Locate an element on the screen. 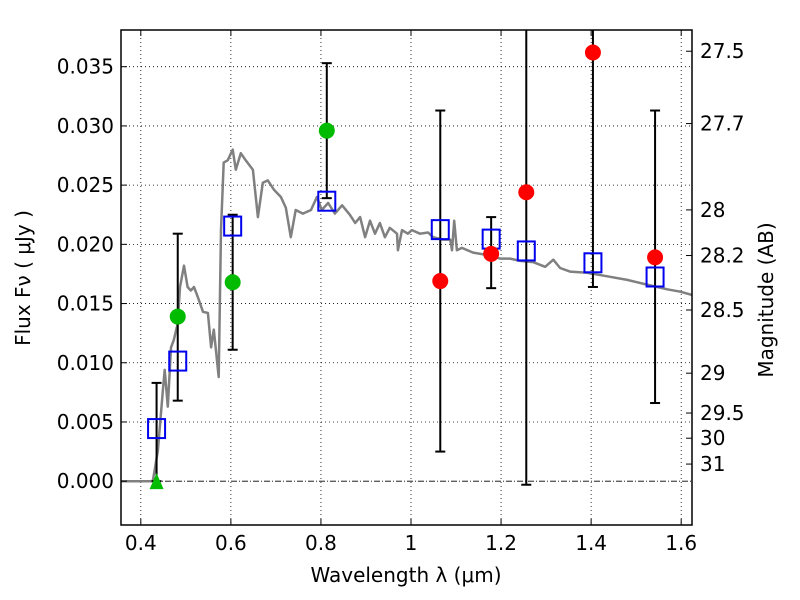 The width and height of the screenshot is (800, 600). right-tick-label: 28.5 is located at coordinates (722, 310).